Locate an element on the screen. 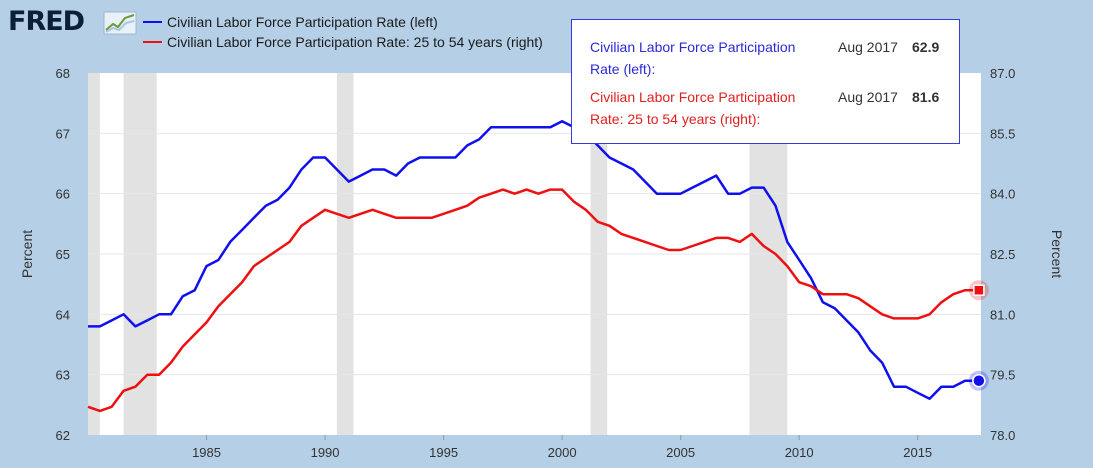  tooltip-value: 81.6 is located at coordinates (926, 97).